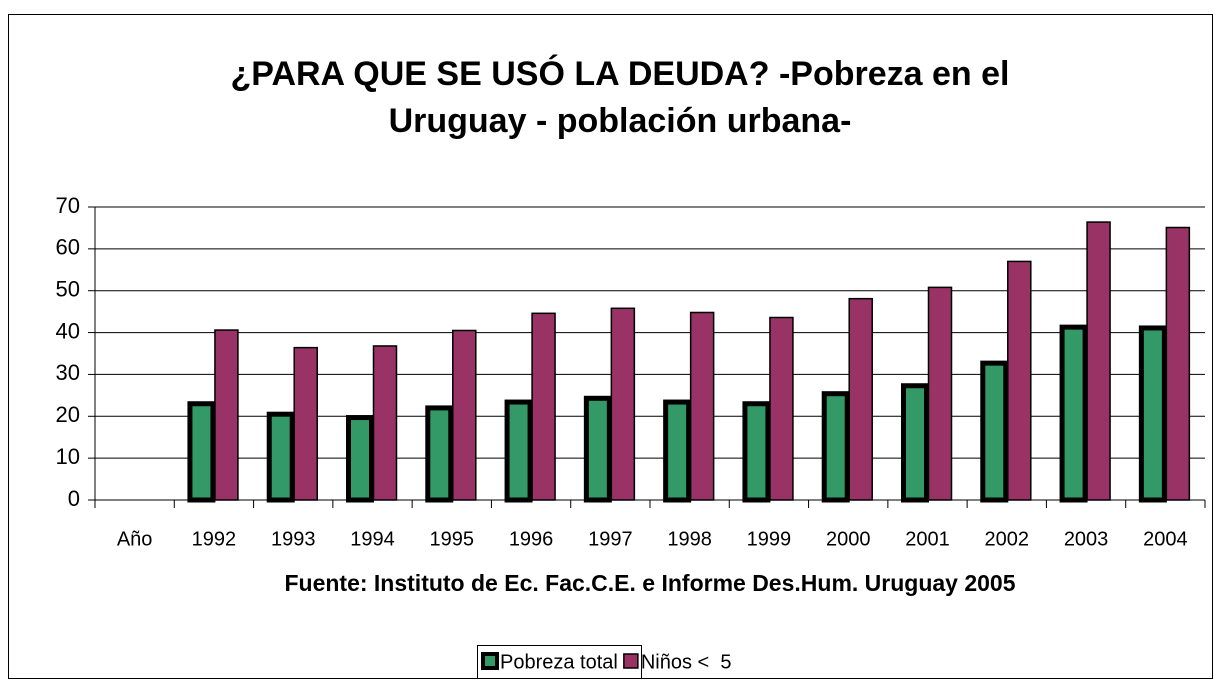  Describe the element at coordinates (68, 456) in the screenshot. I see `y-tick-label: 10` at that location.